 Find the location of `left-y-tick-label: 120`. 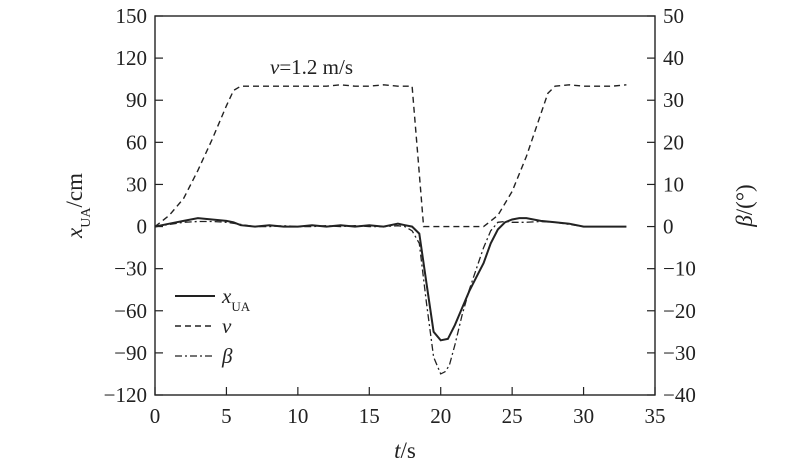

left-y-tick-label: 120 is located at coordinates (132, 58).